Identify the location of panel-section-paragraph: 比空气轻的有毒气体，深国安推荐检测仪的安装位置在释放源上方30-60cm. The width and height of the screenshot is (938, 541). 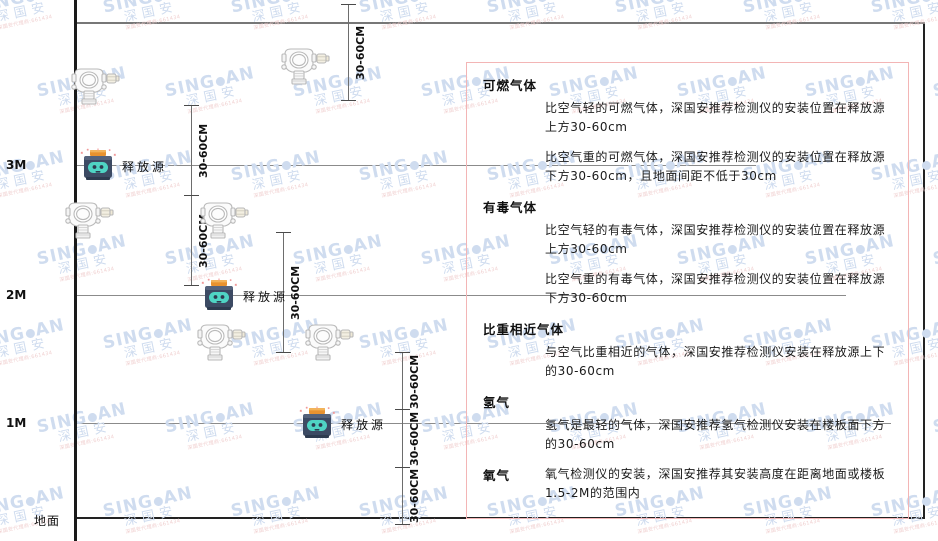
(715, 239).